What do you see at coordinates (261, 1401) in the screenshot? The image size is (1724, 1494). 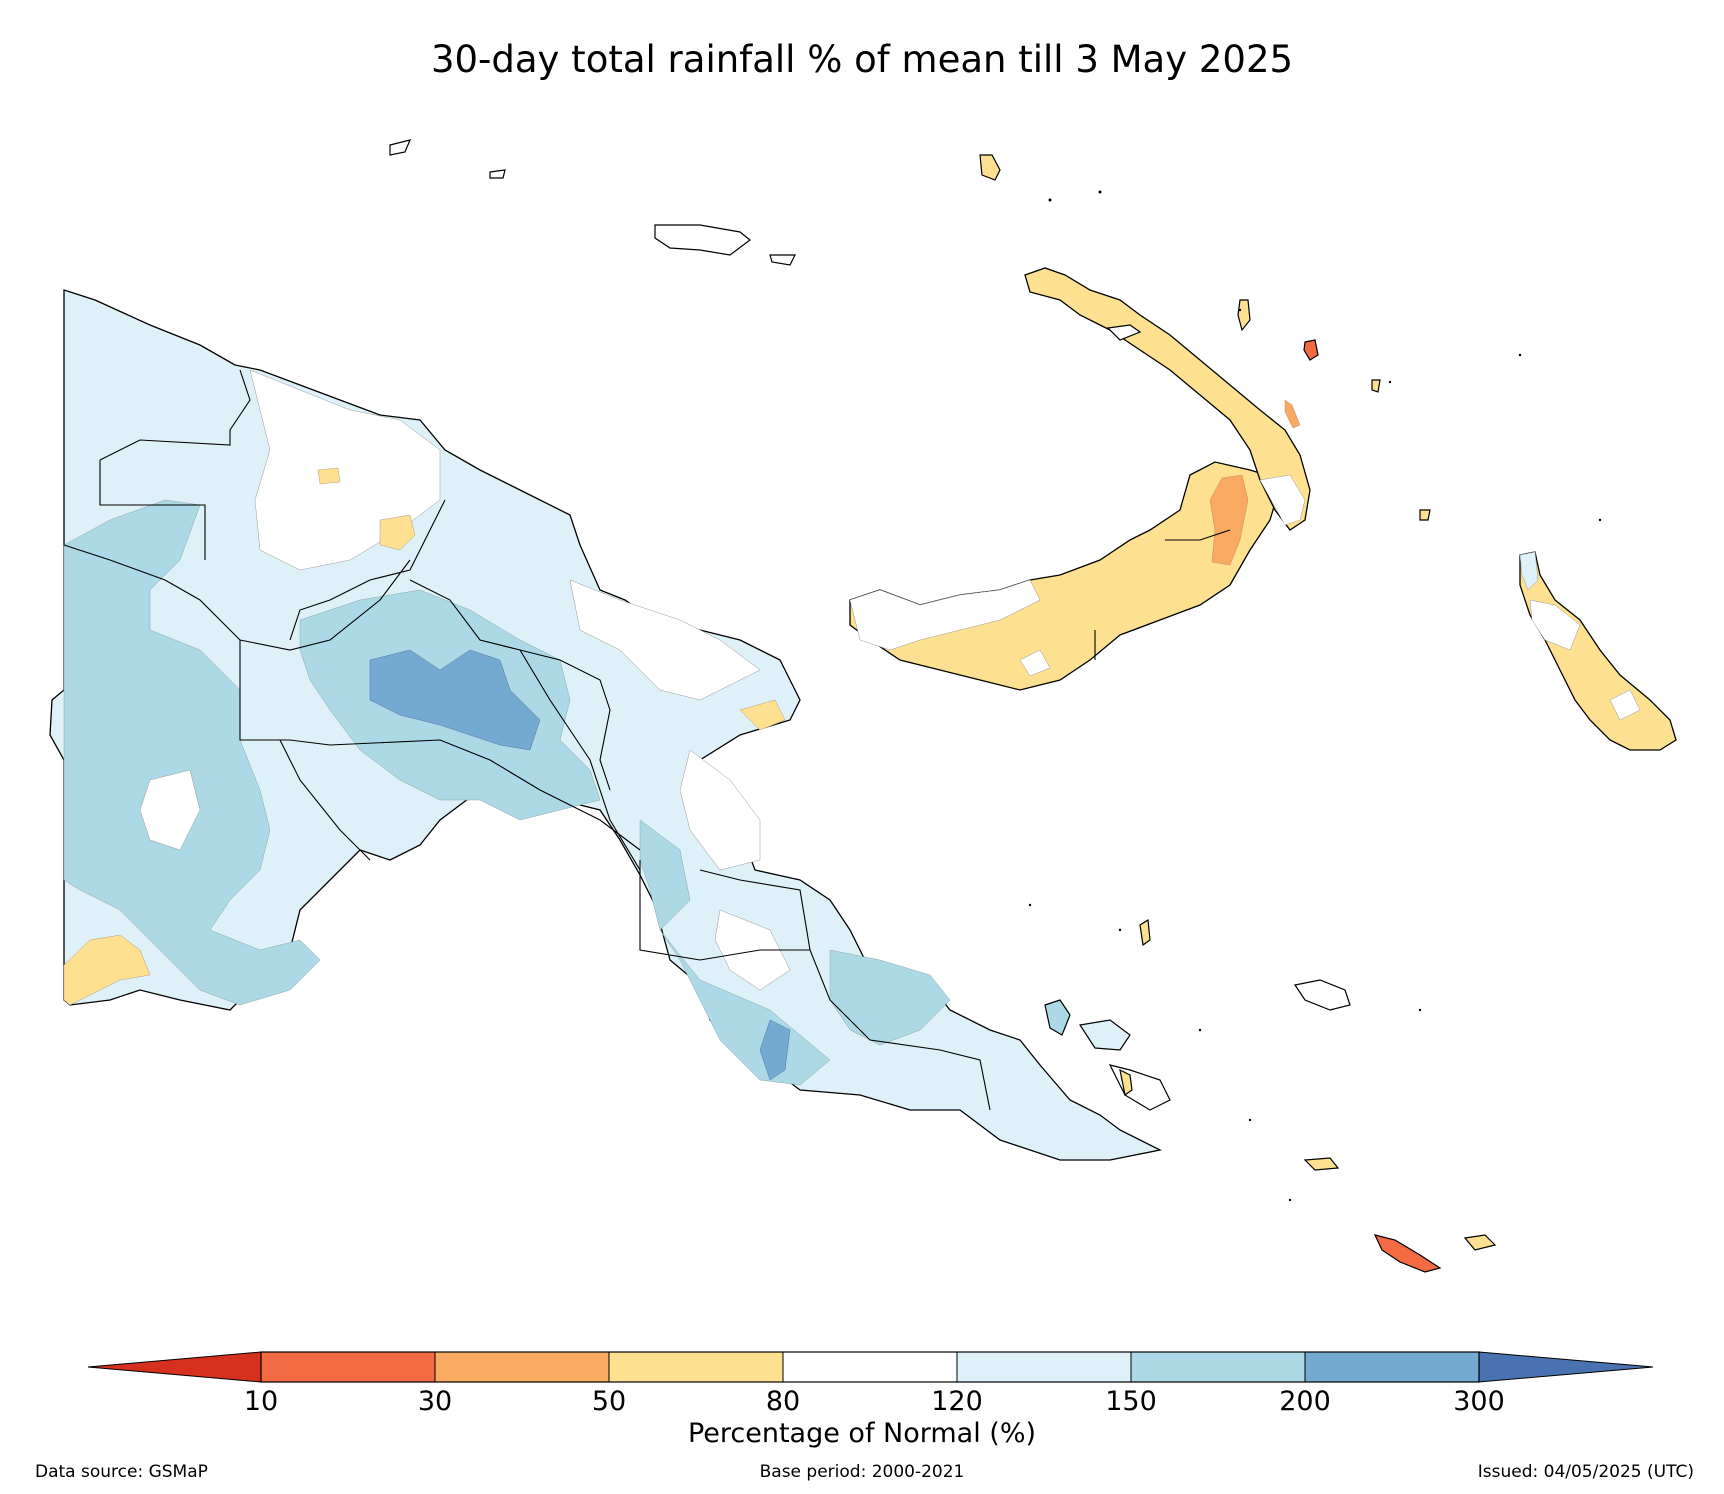 I see `colorbar-tick: 10` at bounding box center [261, 1401].